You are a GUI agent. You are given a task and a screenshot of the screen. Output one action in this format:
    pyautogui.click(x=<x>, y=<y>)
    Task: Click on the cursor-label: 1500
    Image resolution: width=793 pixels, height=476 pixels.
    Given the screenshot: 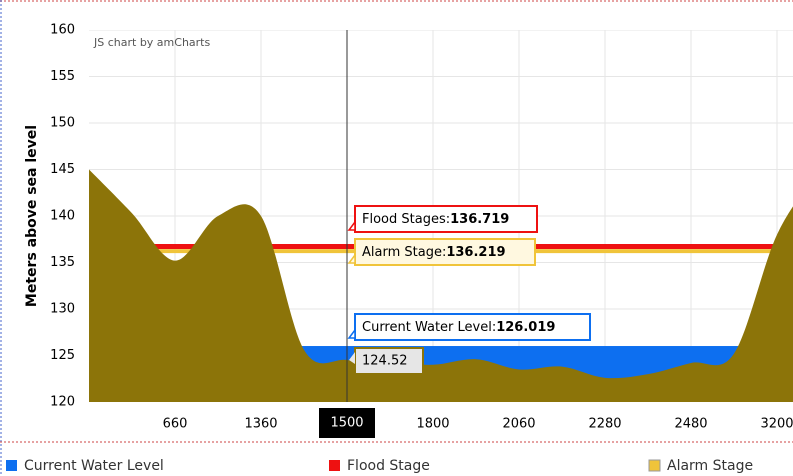 What is the action you would take?
    pyautogui.click(x=346, y=423)
    